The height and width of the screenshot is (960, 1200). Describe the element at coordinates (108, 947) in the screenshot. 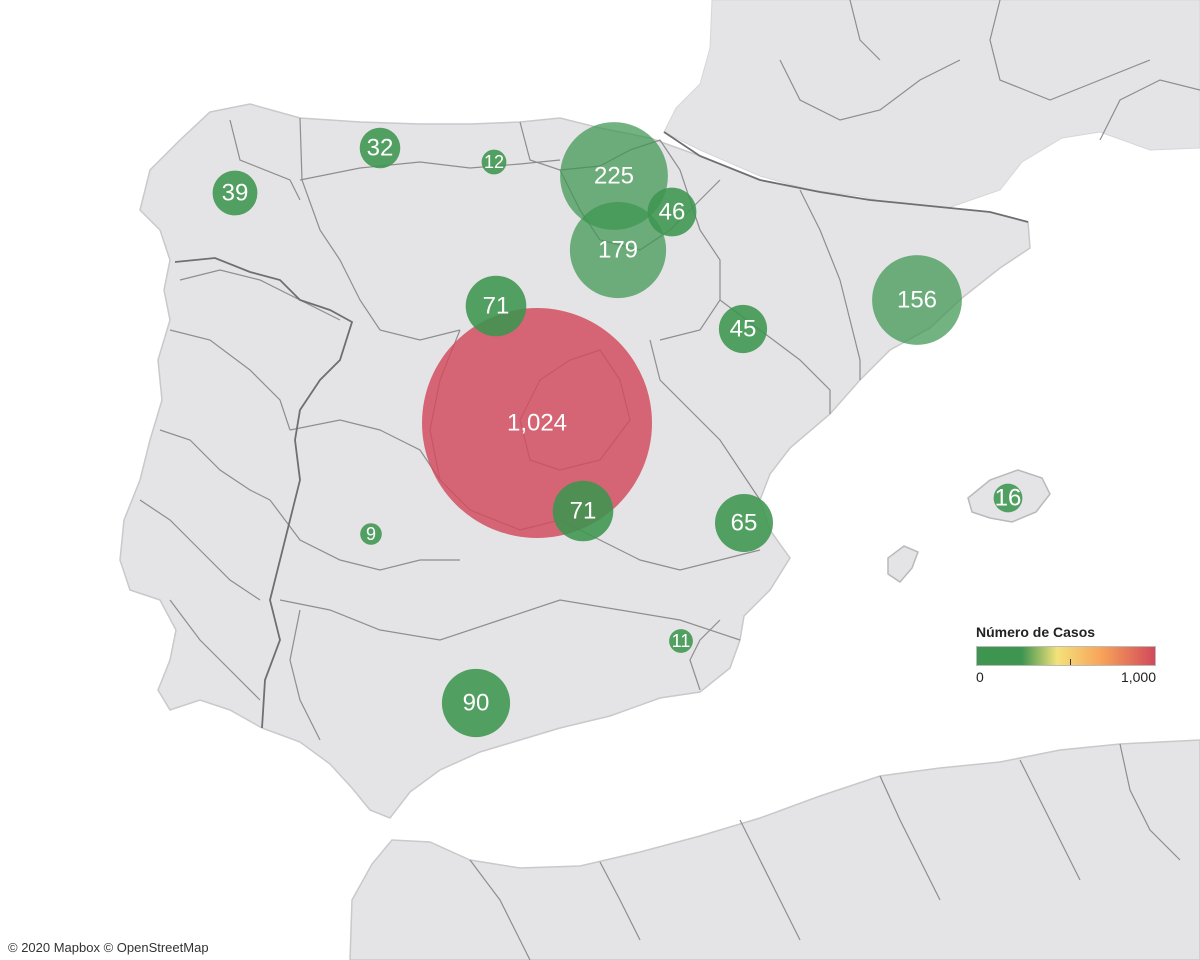

I see `map-attribution: © 2020 Mapbox © OpenStreetMap` at that location.